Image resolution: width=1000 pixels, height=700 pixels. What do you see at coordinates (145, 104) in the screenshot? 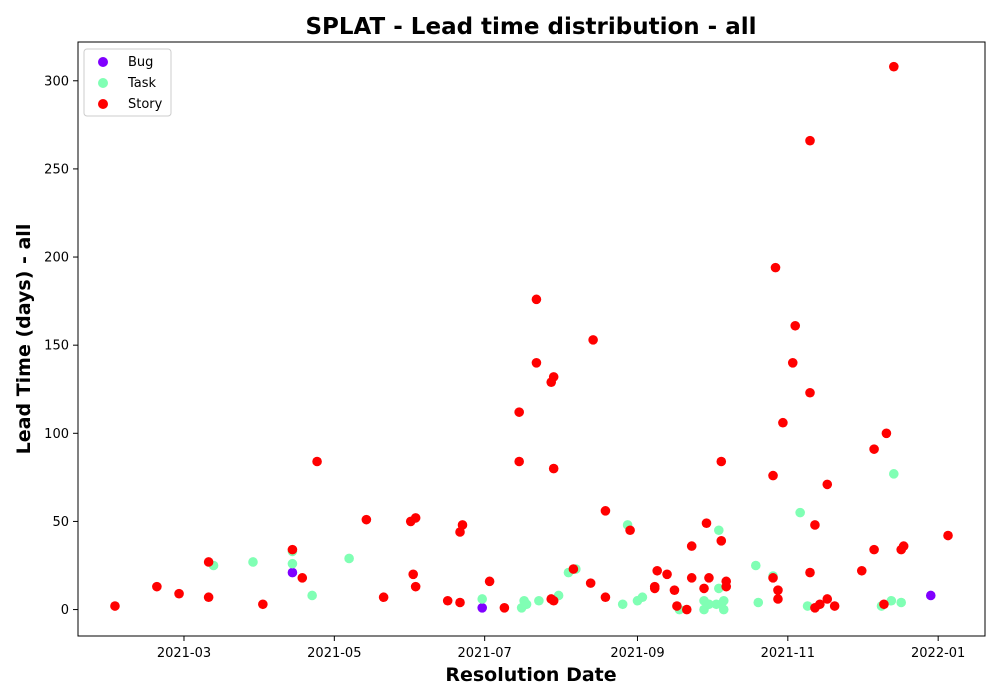
I see `legend-label-story: Story` at bounding box center [145, 104].